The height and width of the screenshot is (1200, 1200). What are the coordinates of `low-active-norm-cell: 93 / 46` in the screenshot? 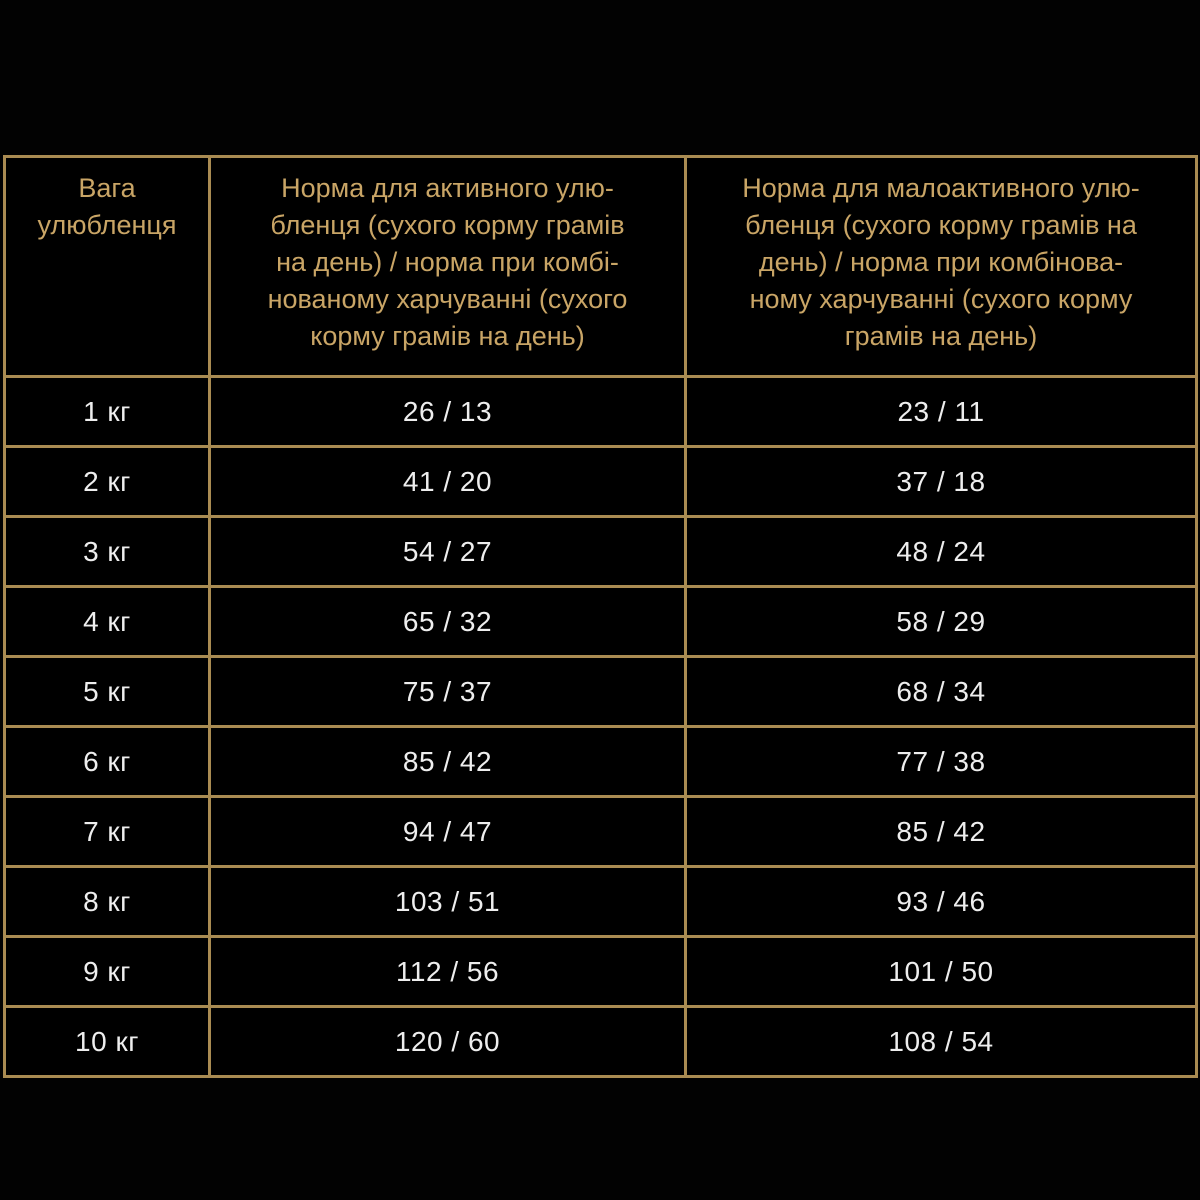 It's located at (941, 901).